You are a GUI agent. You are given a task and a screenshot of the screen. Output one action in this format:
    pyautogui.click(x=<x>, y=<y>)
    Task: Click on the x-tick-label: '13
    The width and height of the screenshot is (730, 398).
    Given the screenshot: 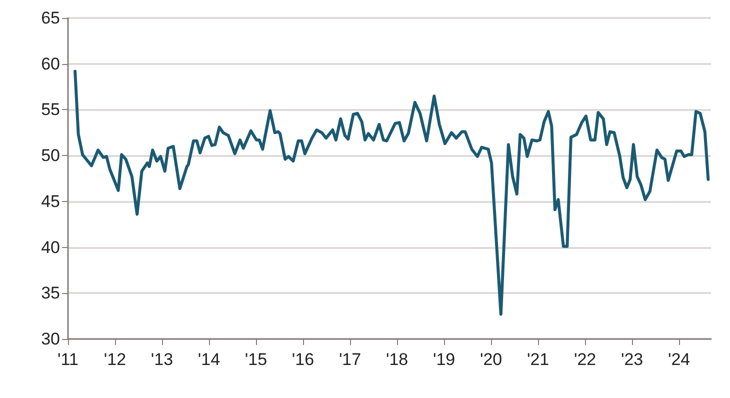 What is the action you would take?
    pyautogui.click(x=162, y=359)
    